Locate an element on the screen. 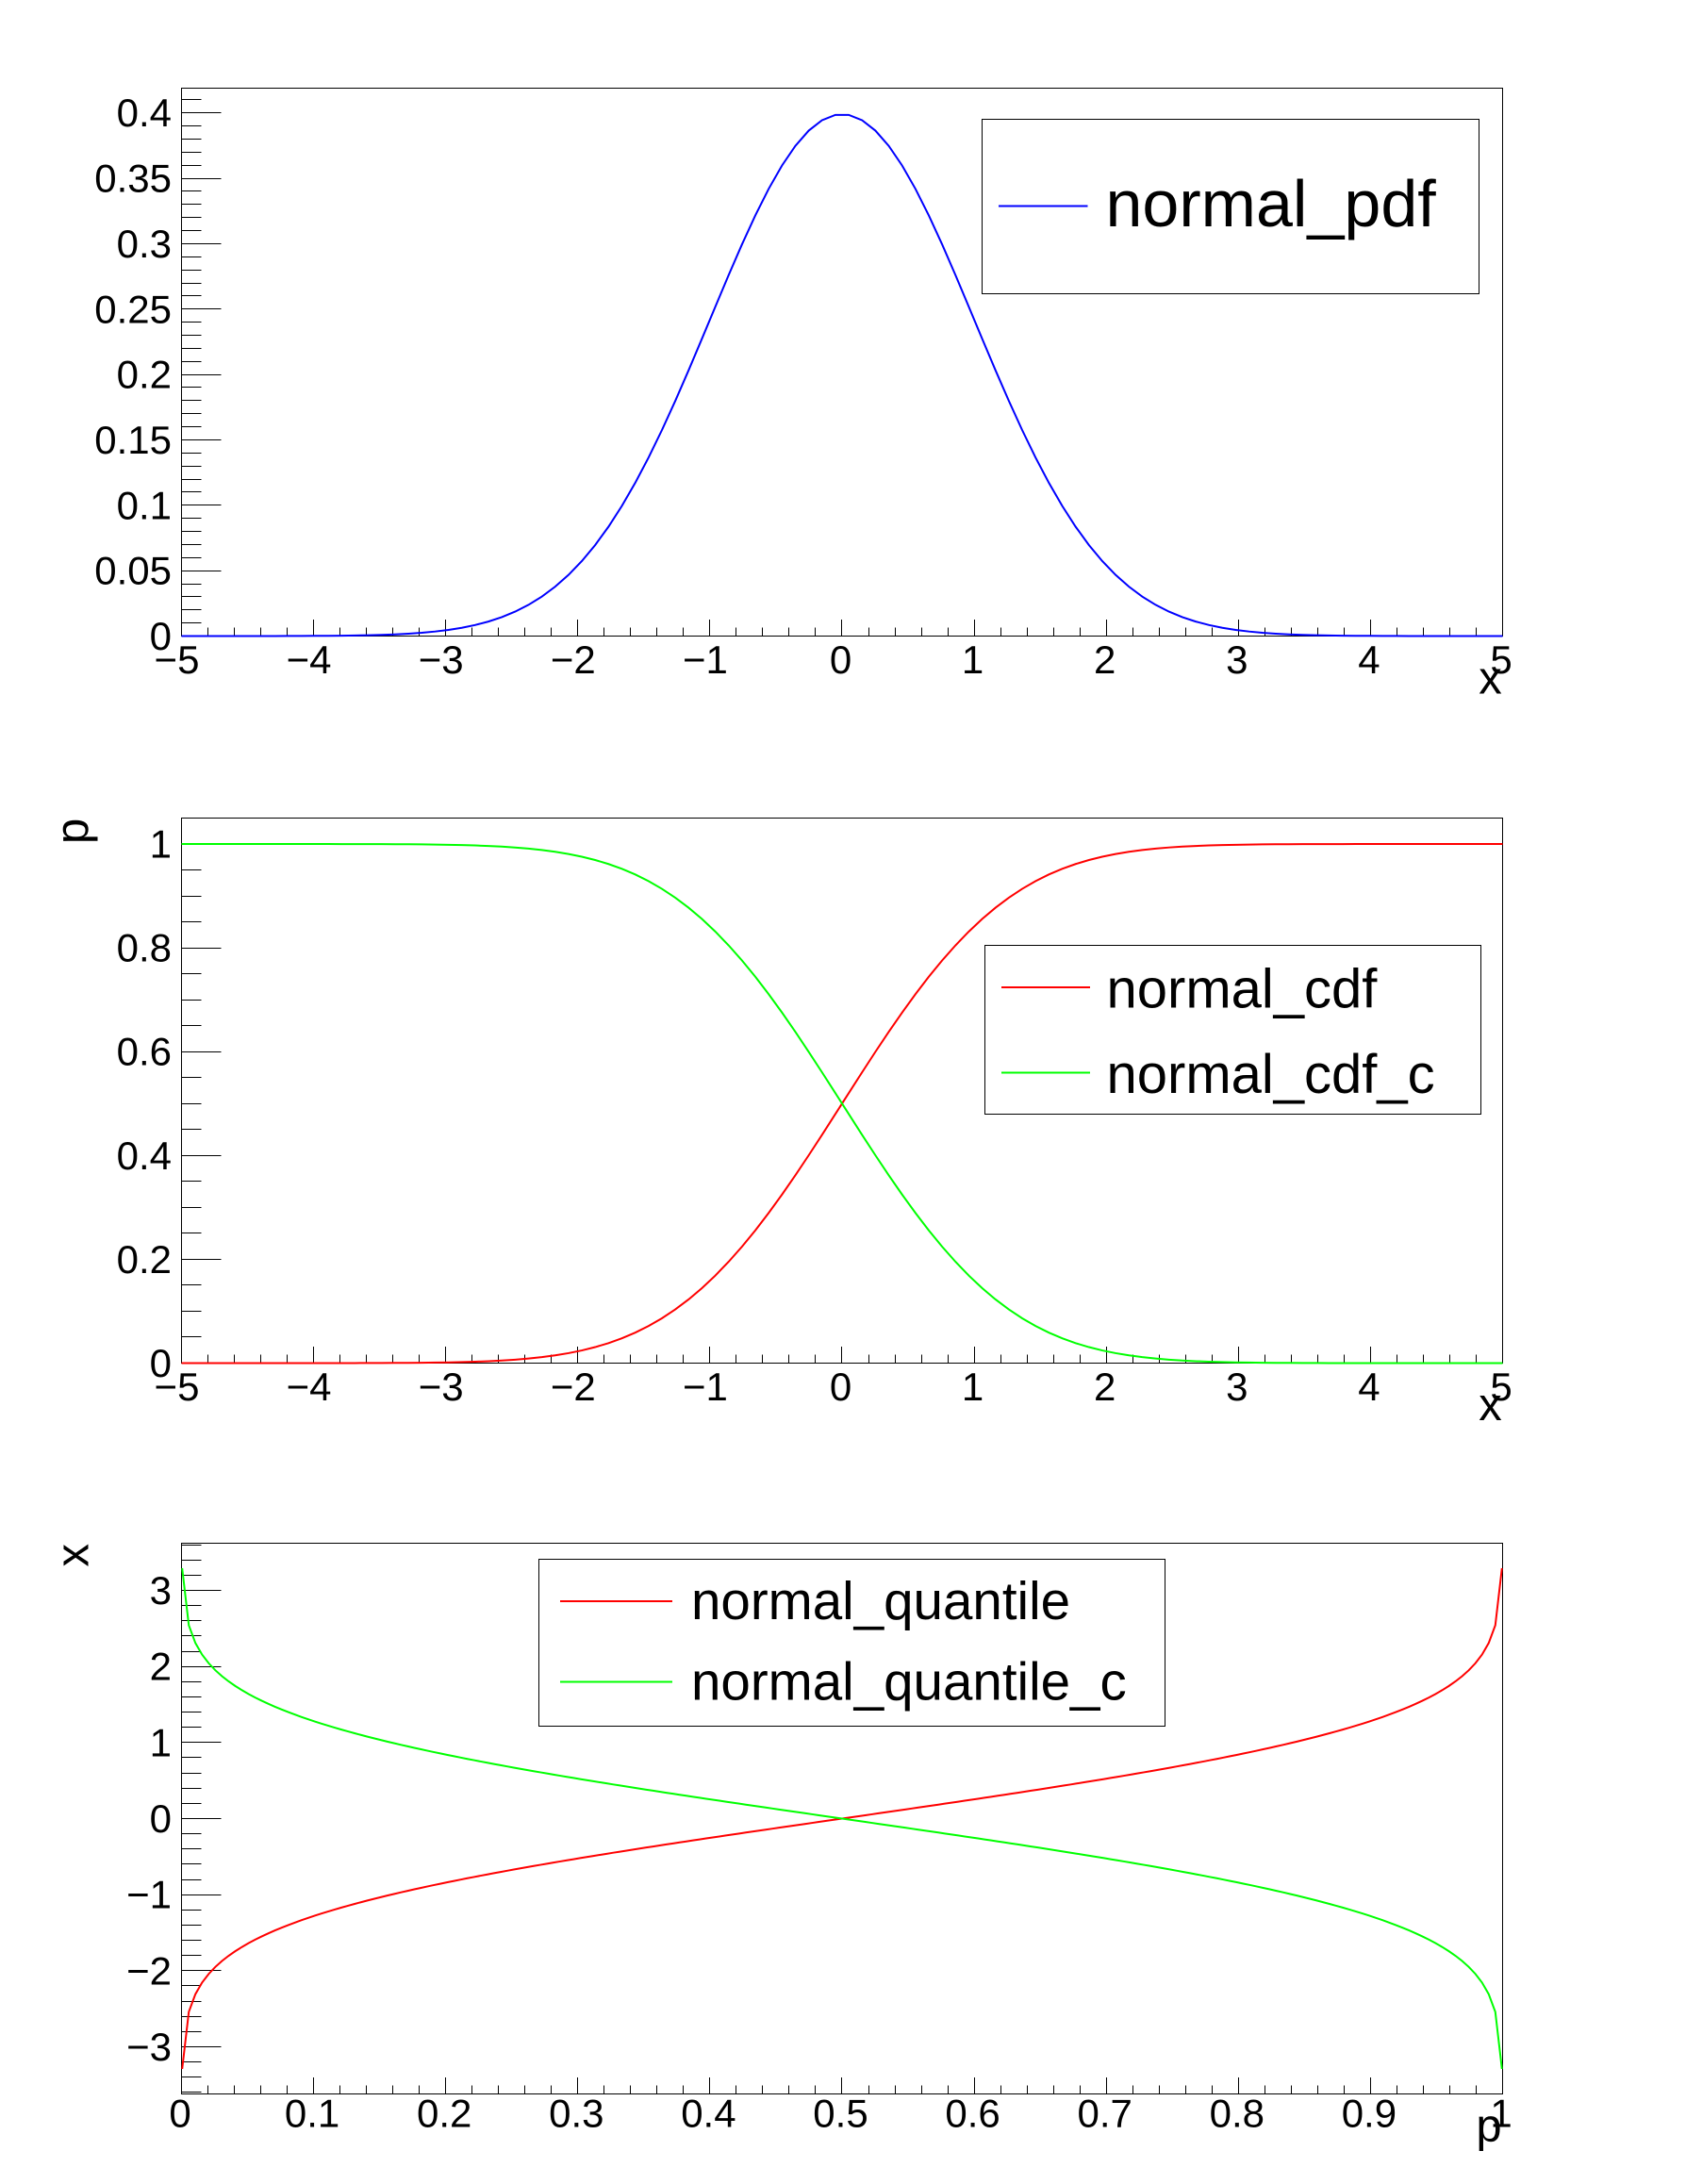  svg-text: normal_pdf is located at coordinates (1271, 203).